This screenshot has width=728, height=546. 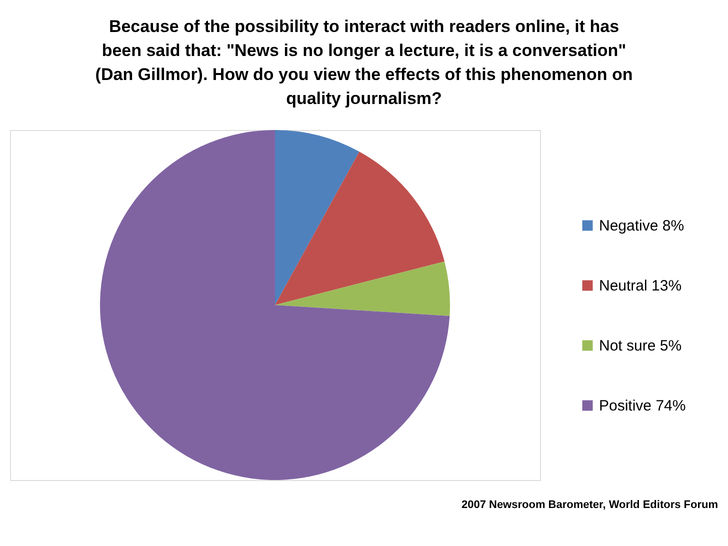 What do you see at coordinates (589, 505) in the screenshot?
I see `text: 2007 Newsroom Barometer, World Editors Forum` at bounding box center [589, 505].